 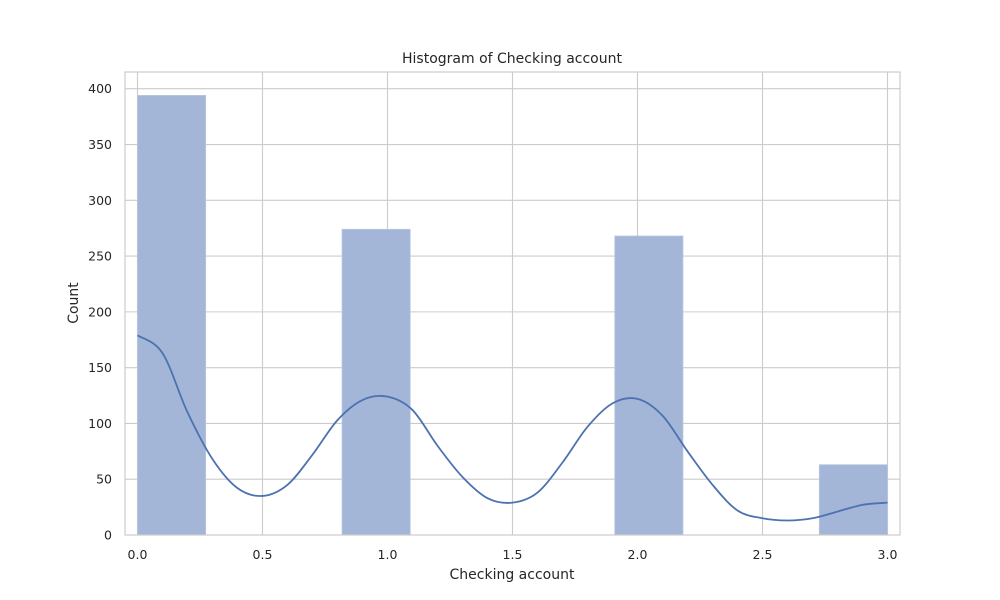 What do you see at coordinates (138, 554) in the screenshot?
I see `x-tick-label: 0.0` at bounding box center [138, 554].